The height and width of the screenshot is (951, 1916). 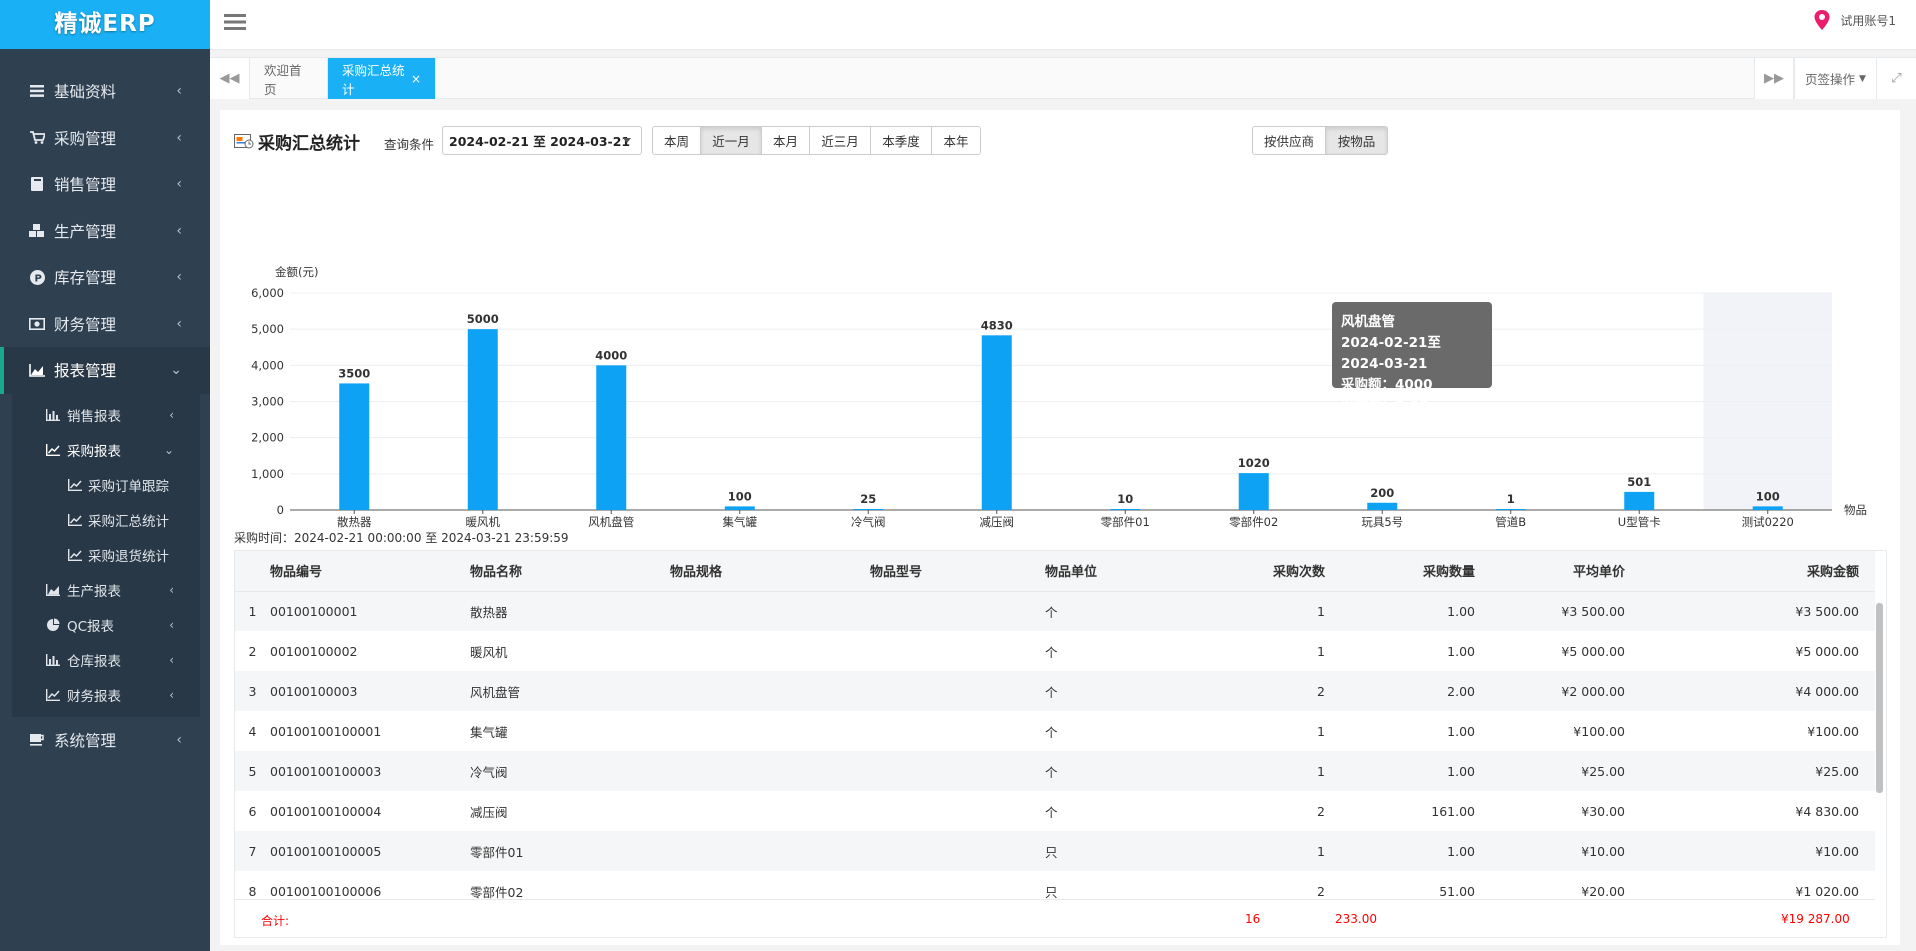 I want to click on col-header-spec: 物品规格, so click(x=770, y=571).